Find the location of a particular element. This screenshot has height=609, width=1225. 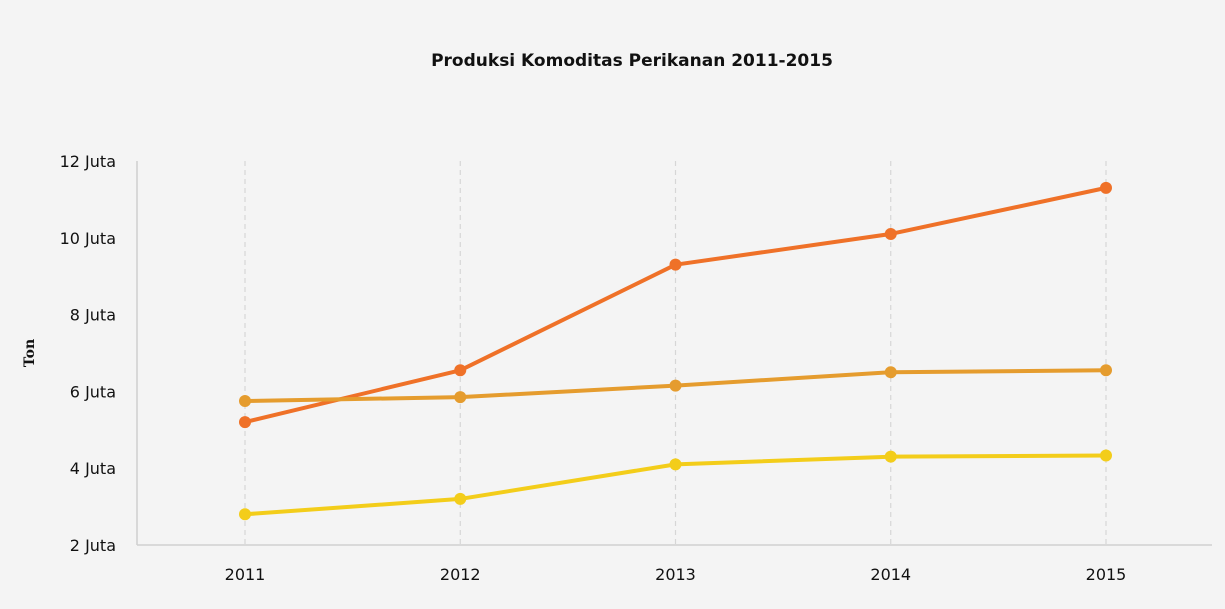

x-tick-label-2015: 2015 is located at coordinates (1106, 574).